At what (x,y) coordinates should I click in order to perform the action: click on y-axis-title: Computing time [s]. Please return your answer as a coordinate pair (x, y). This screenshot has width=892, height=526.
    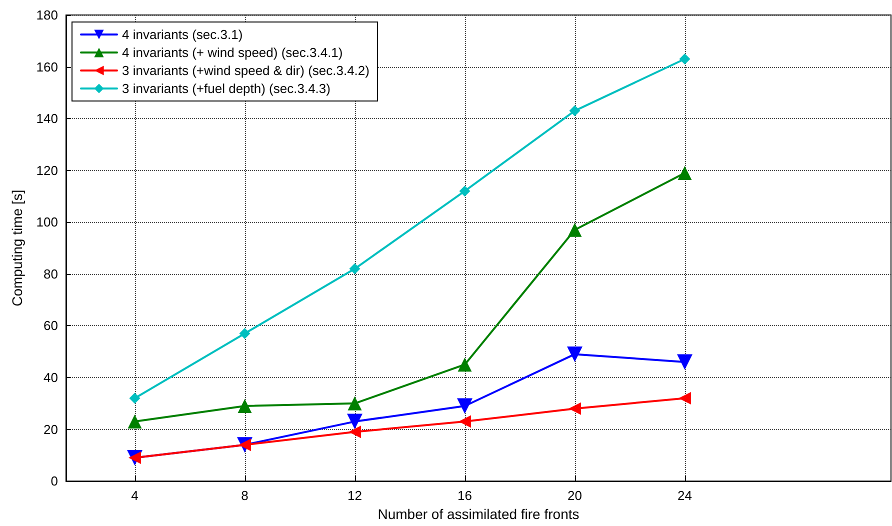
    Looking at the image, I should click on (17, 248).